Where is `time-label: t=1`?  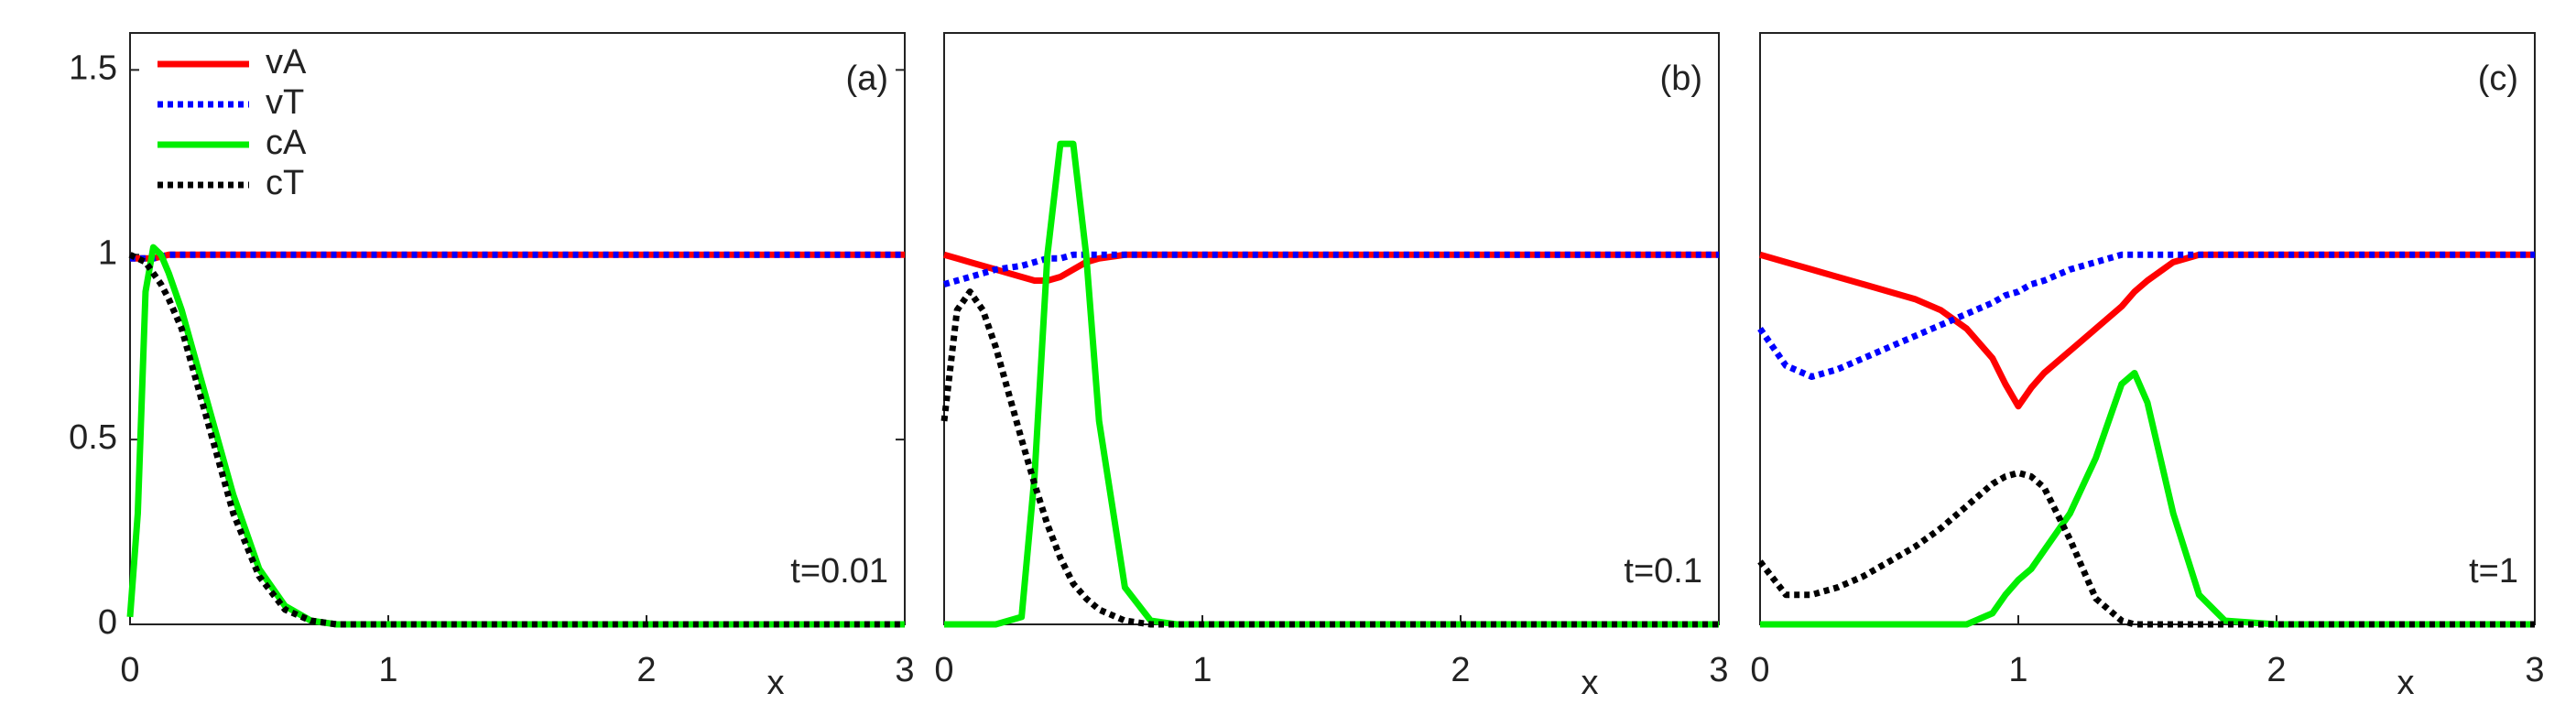
time-label: t=1 is located at coordinates (2493, 571).